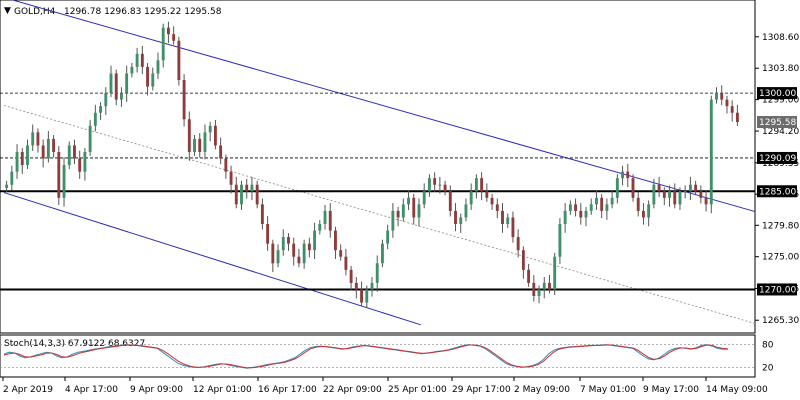  I want to click on y-tick-label: 1279.80, so click(780, 226).